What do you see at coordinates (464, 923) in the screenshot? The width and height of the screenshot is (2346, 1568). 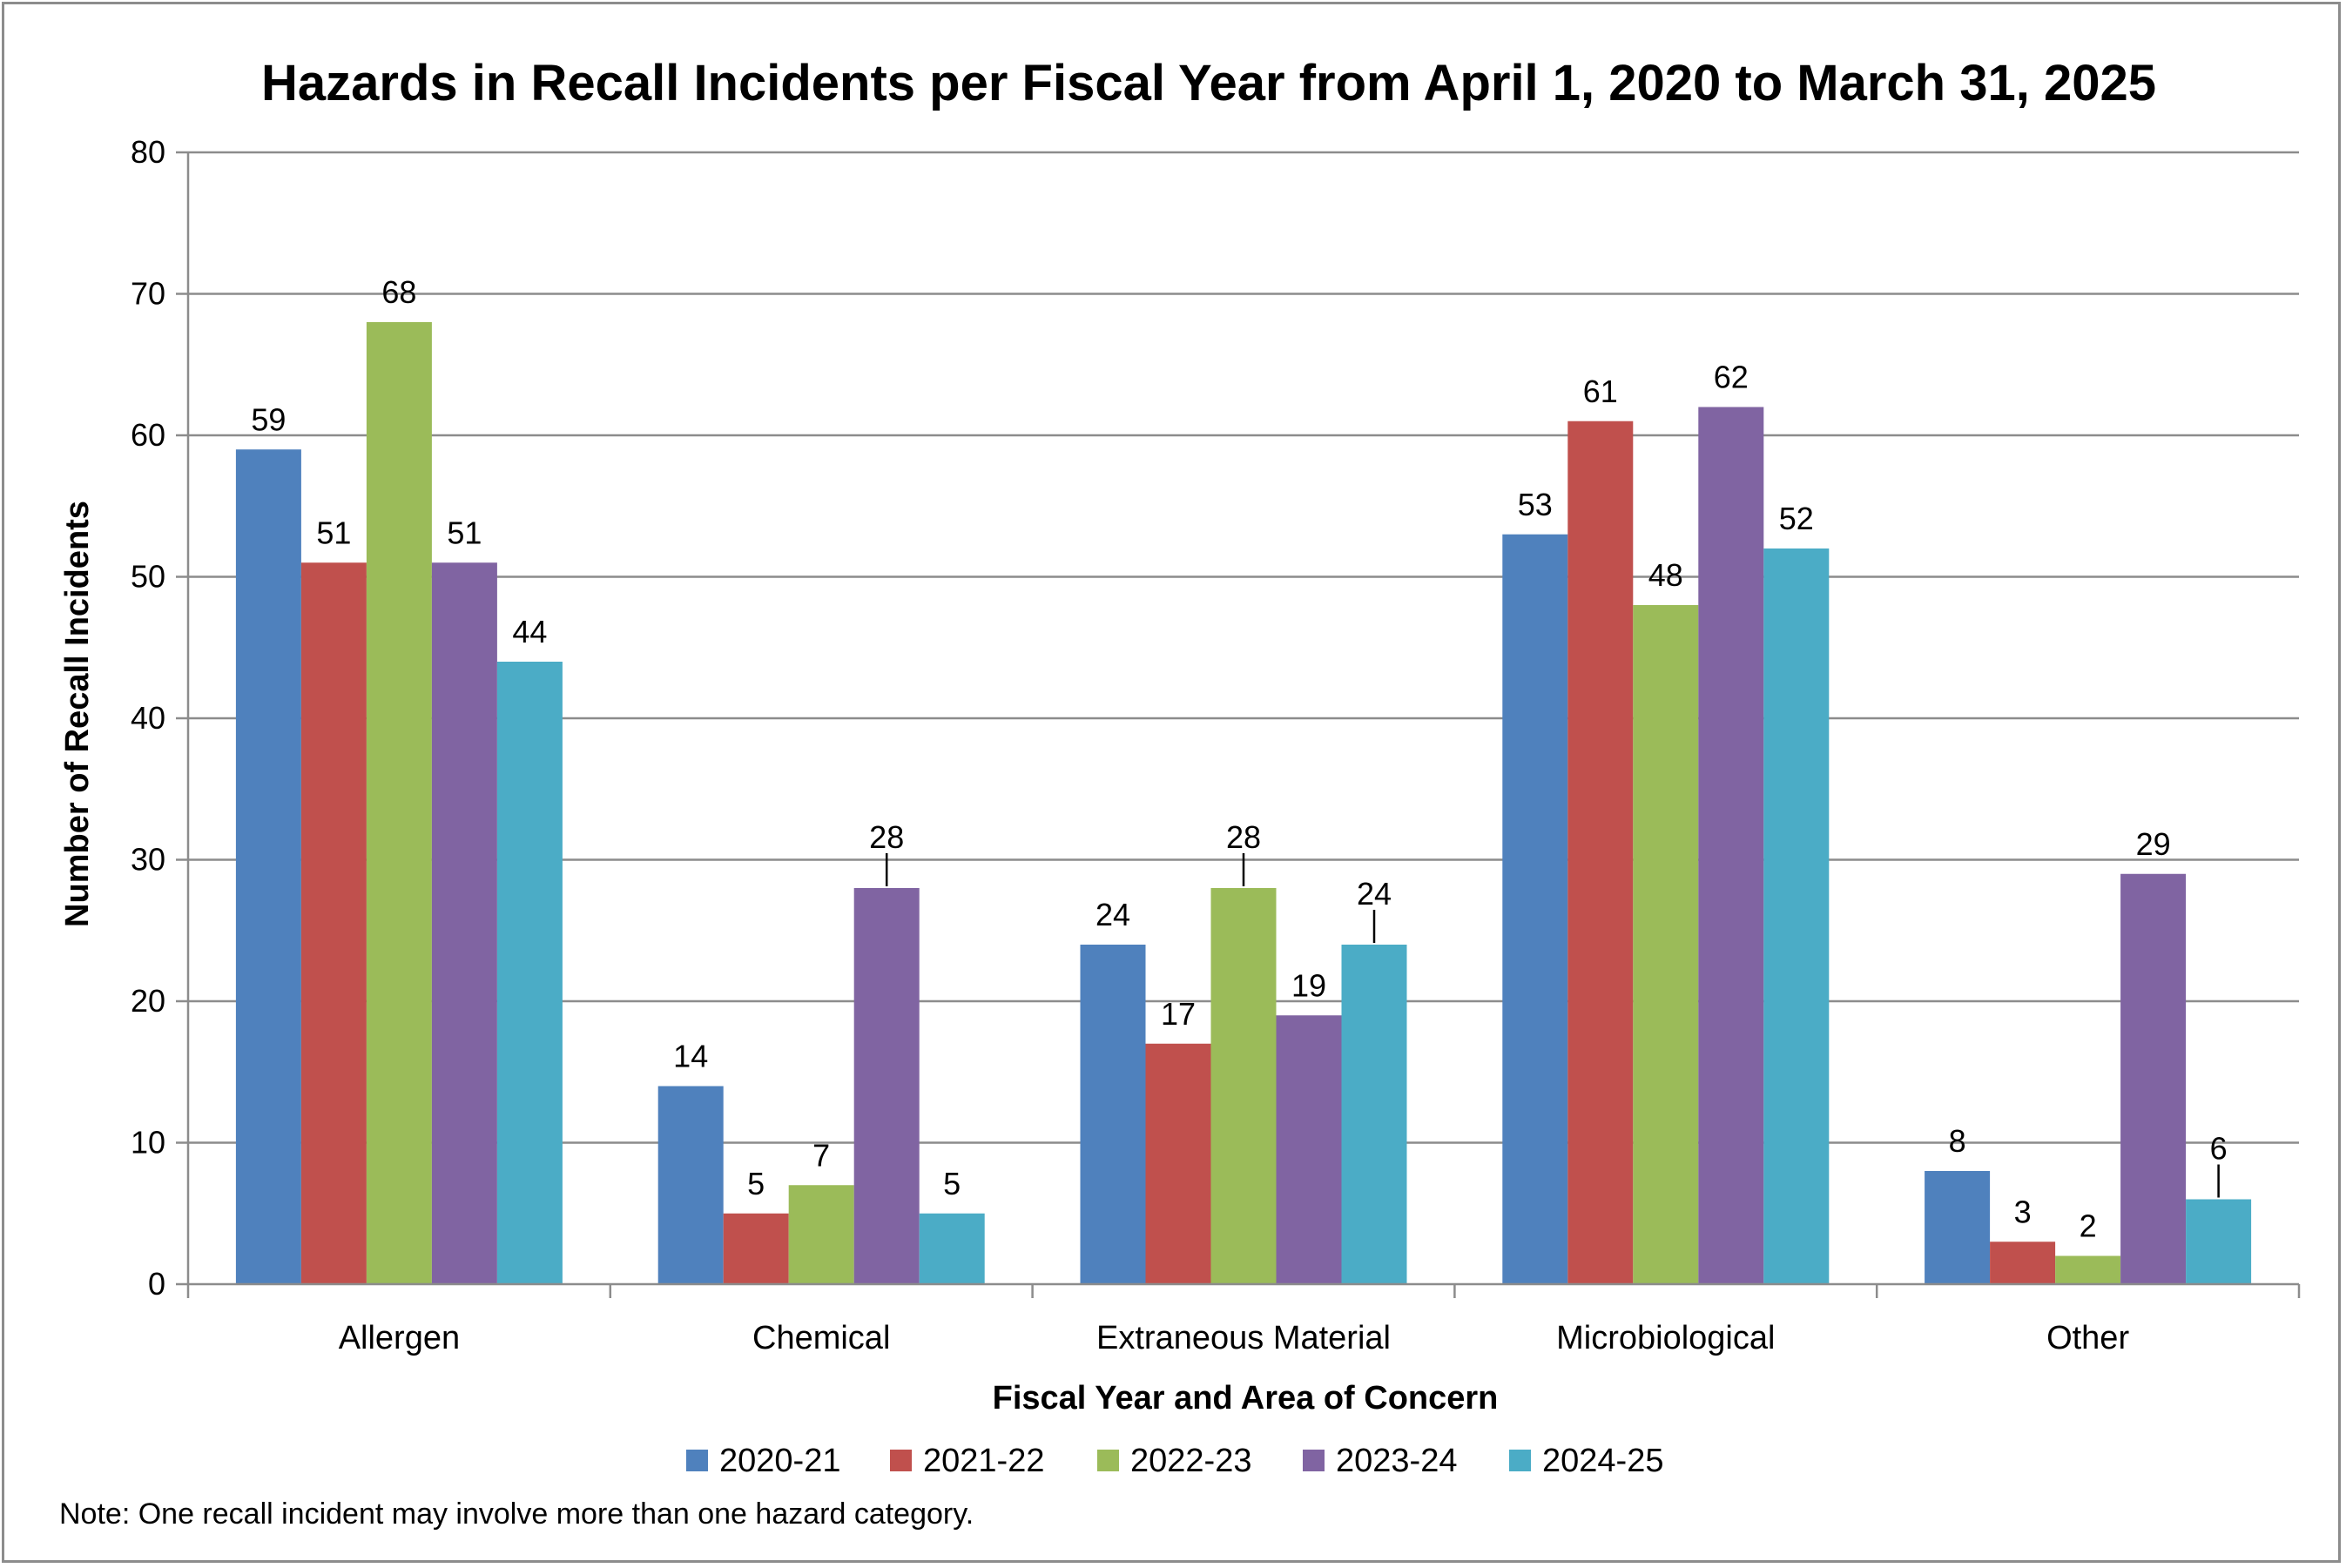 I see `bar-2023-24-allergen` at bounding box center [464, 923].